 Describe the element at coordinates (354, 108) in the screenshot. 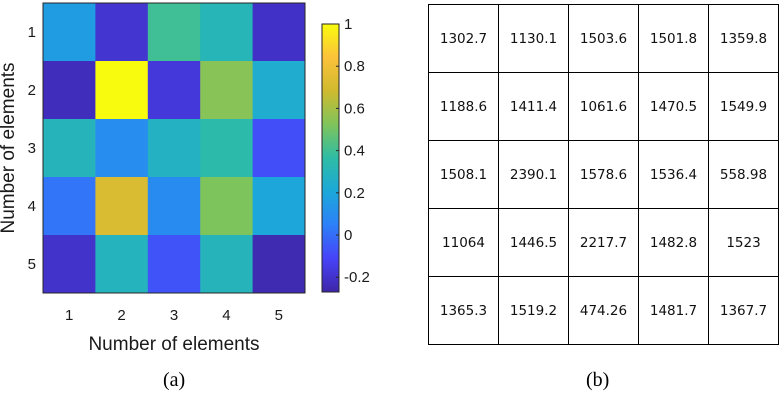

I see `colorbar-tick-label: 0.6` at that location.